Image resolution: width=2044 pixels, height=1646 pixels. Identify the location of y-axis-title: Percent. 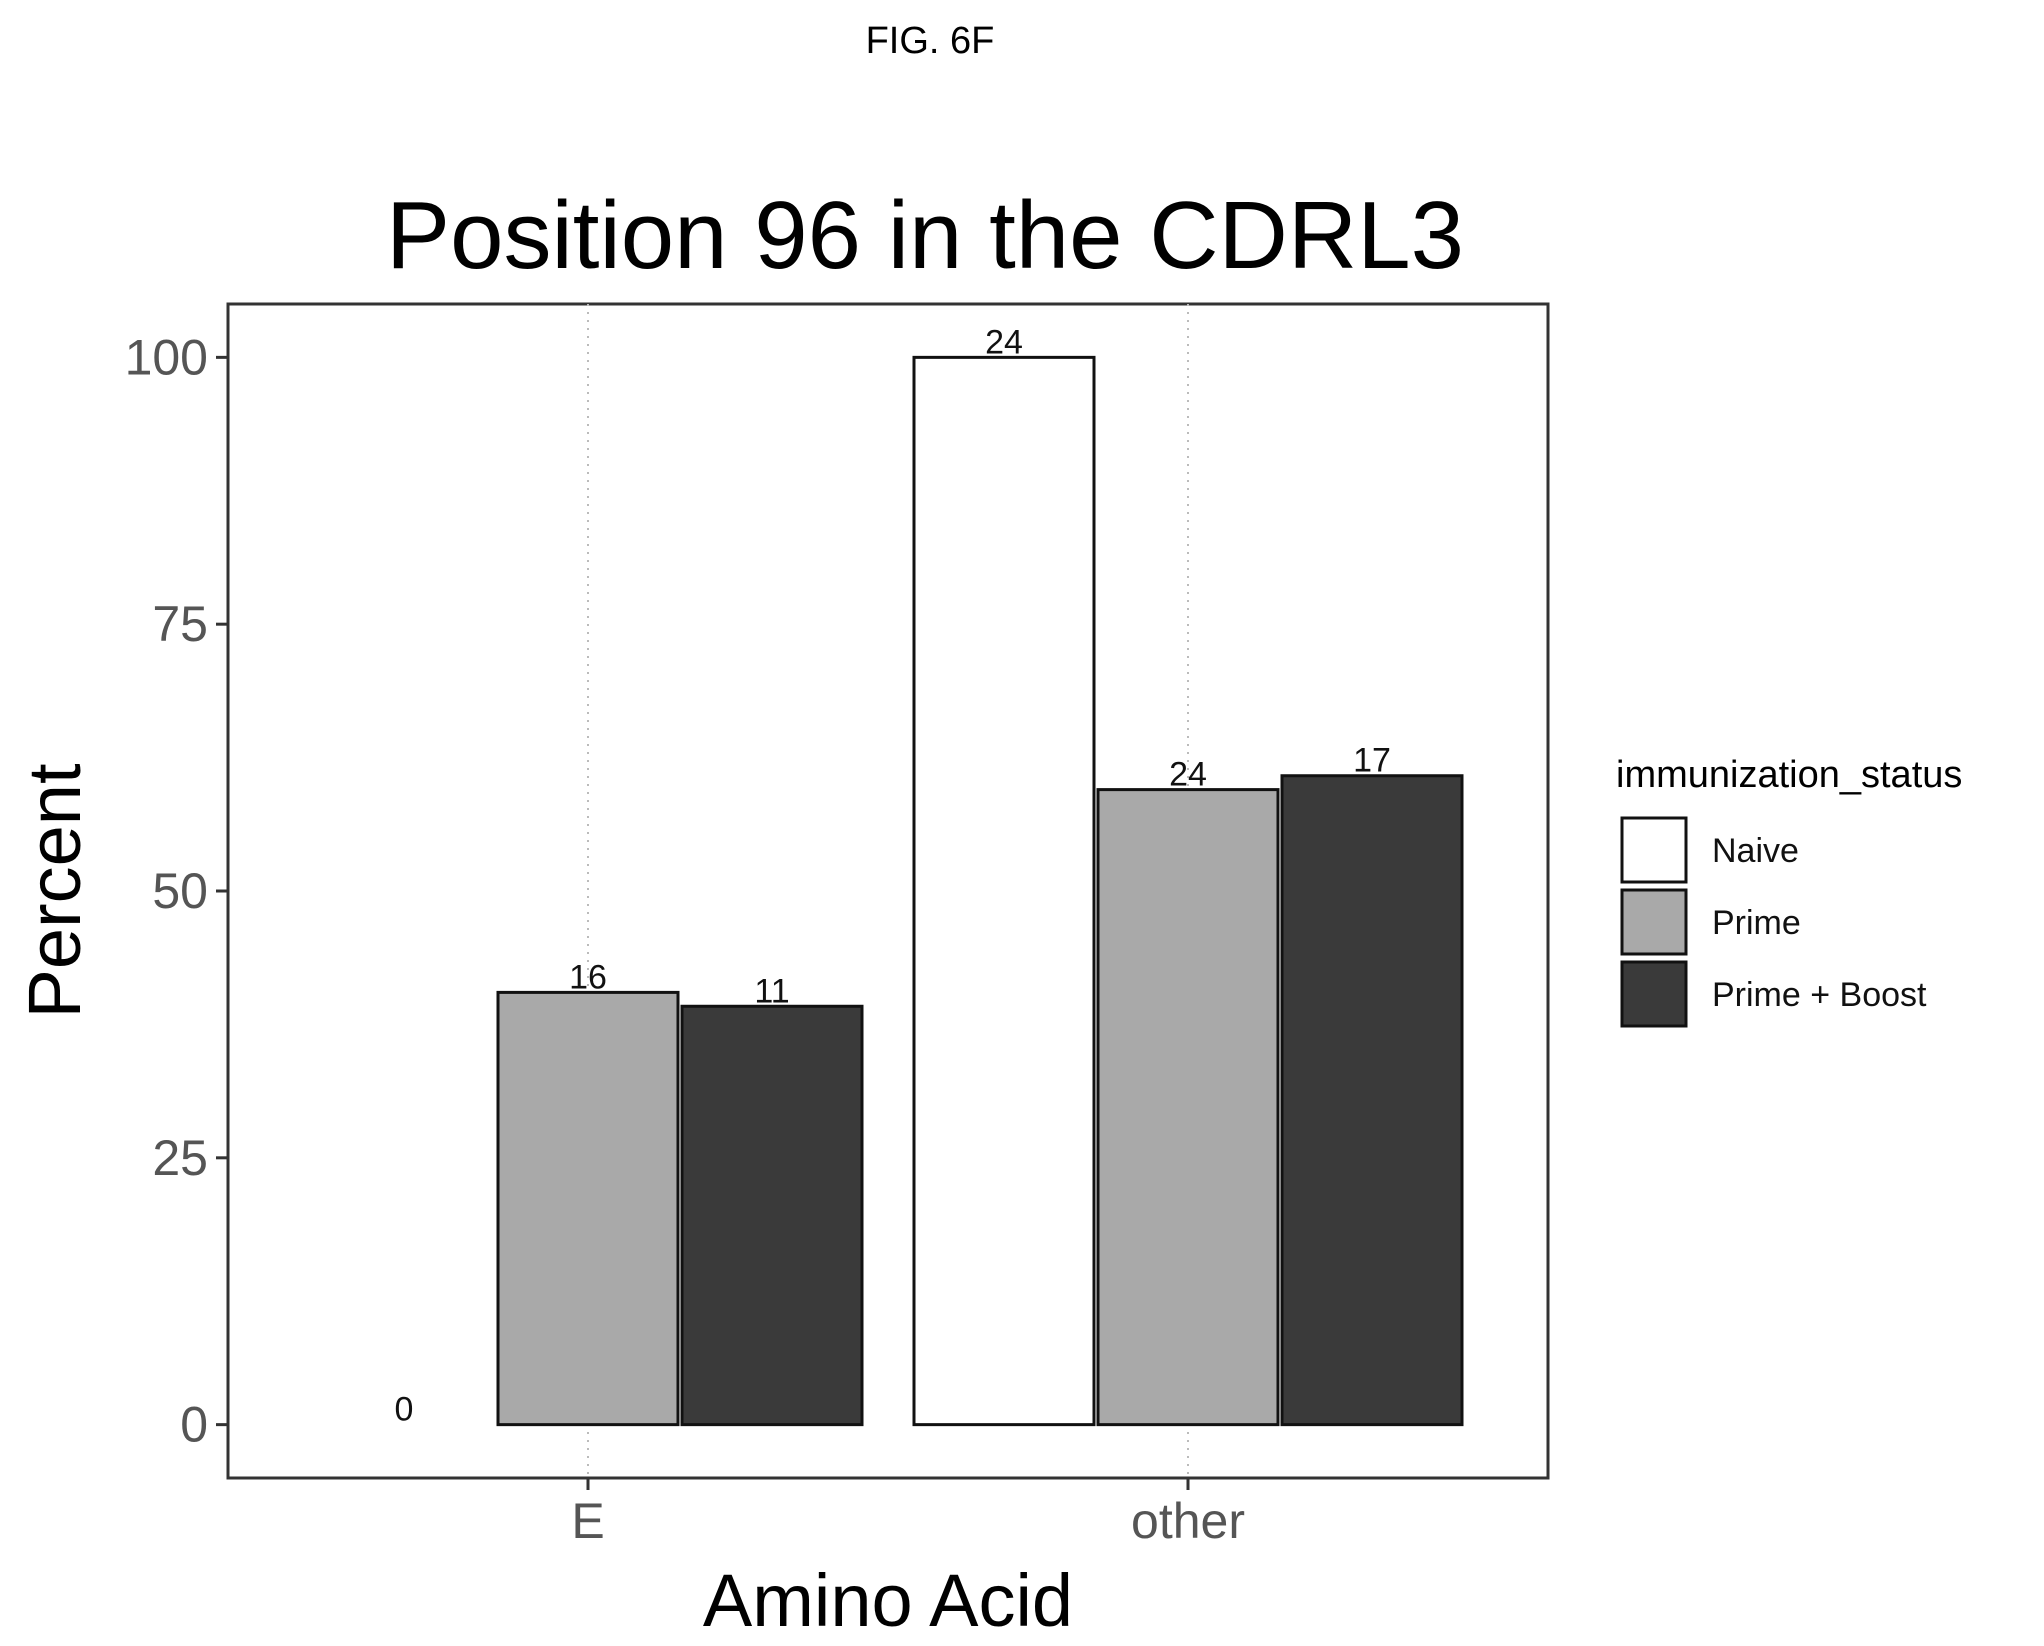
(54, 890).